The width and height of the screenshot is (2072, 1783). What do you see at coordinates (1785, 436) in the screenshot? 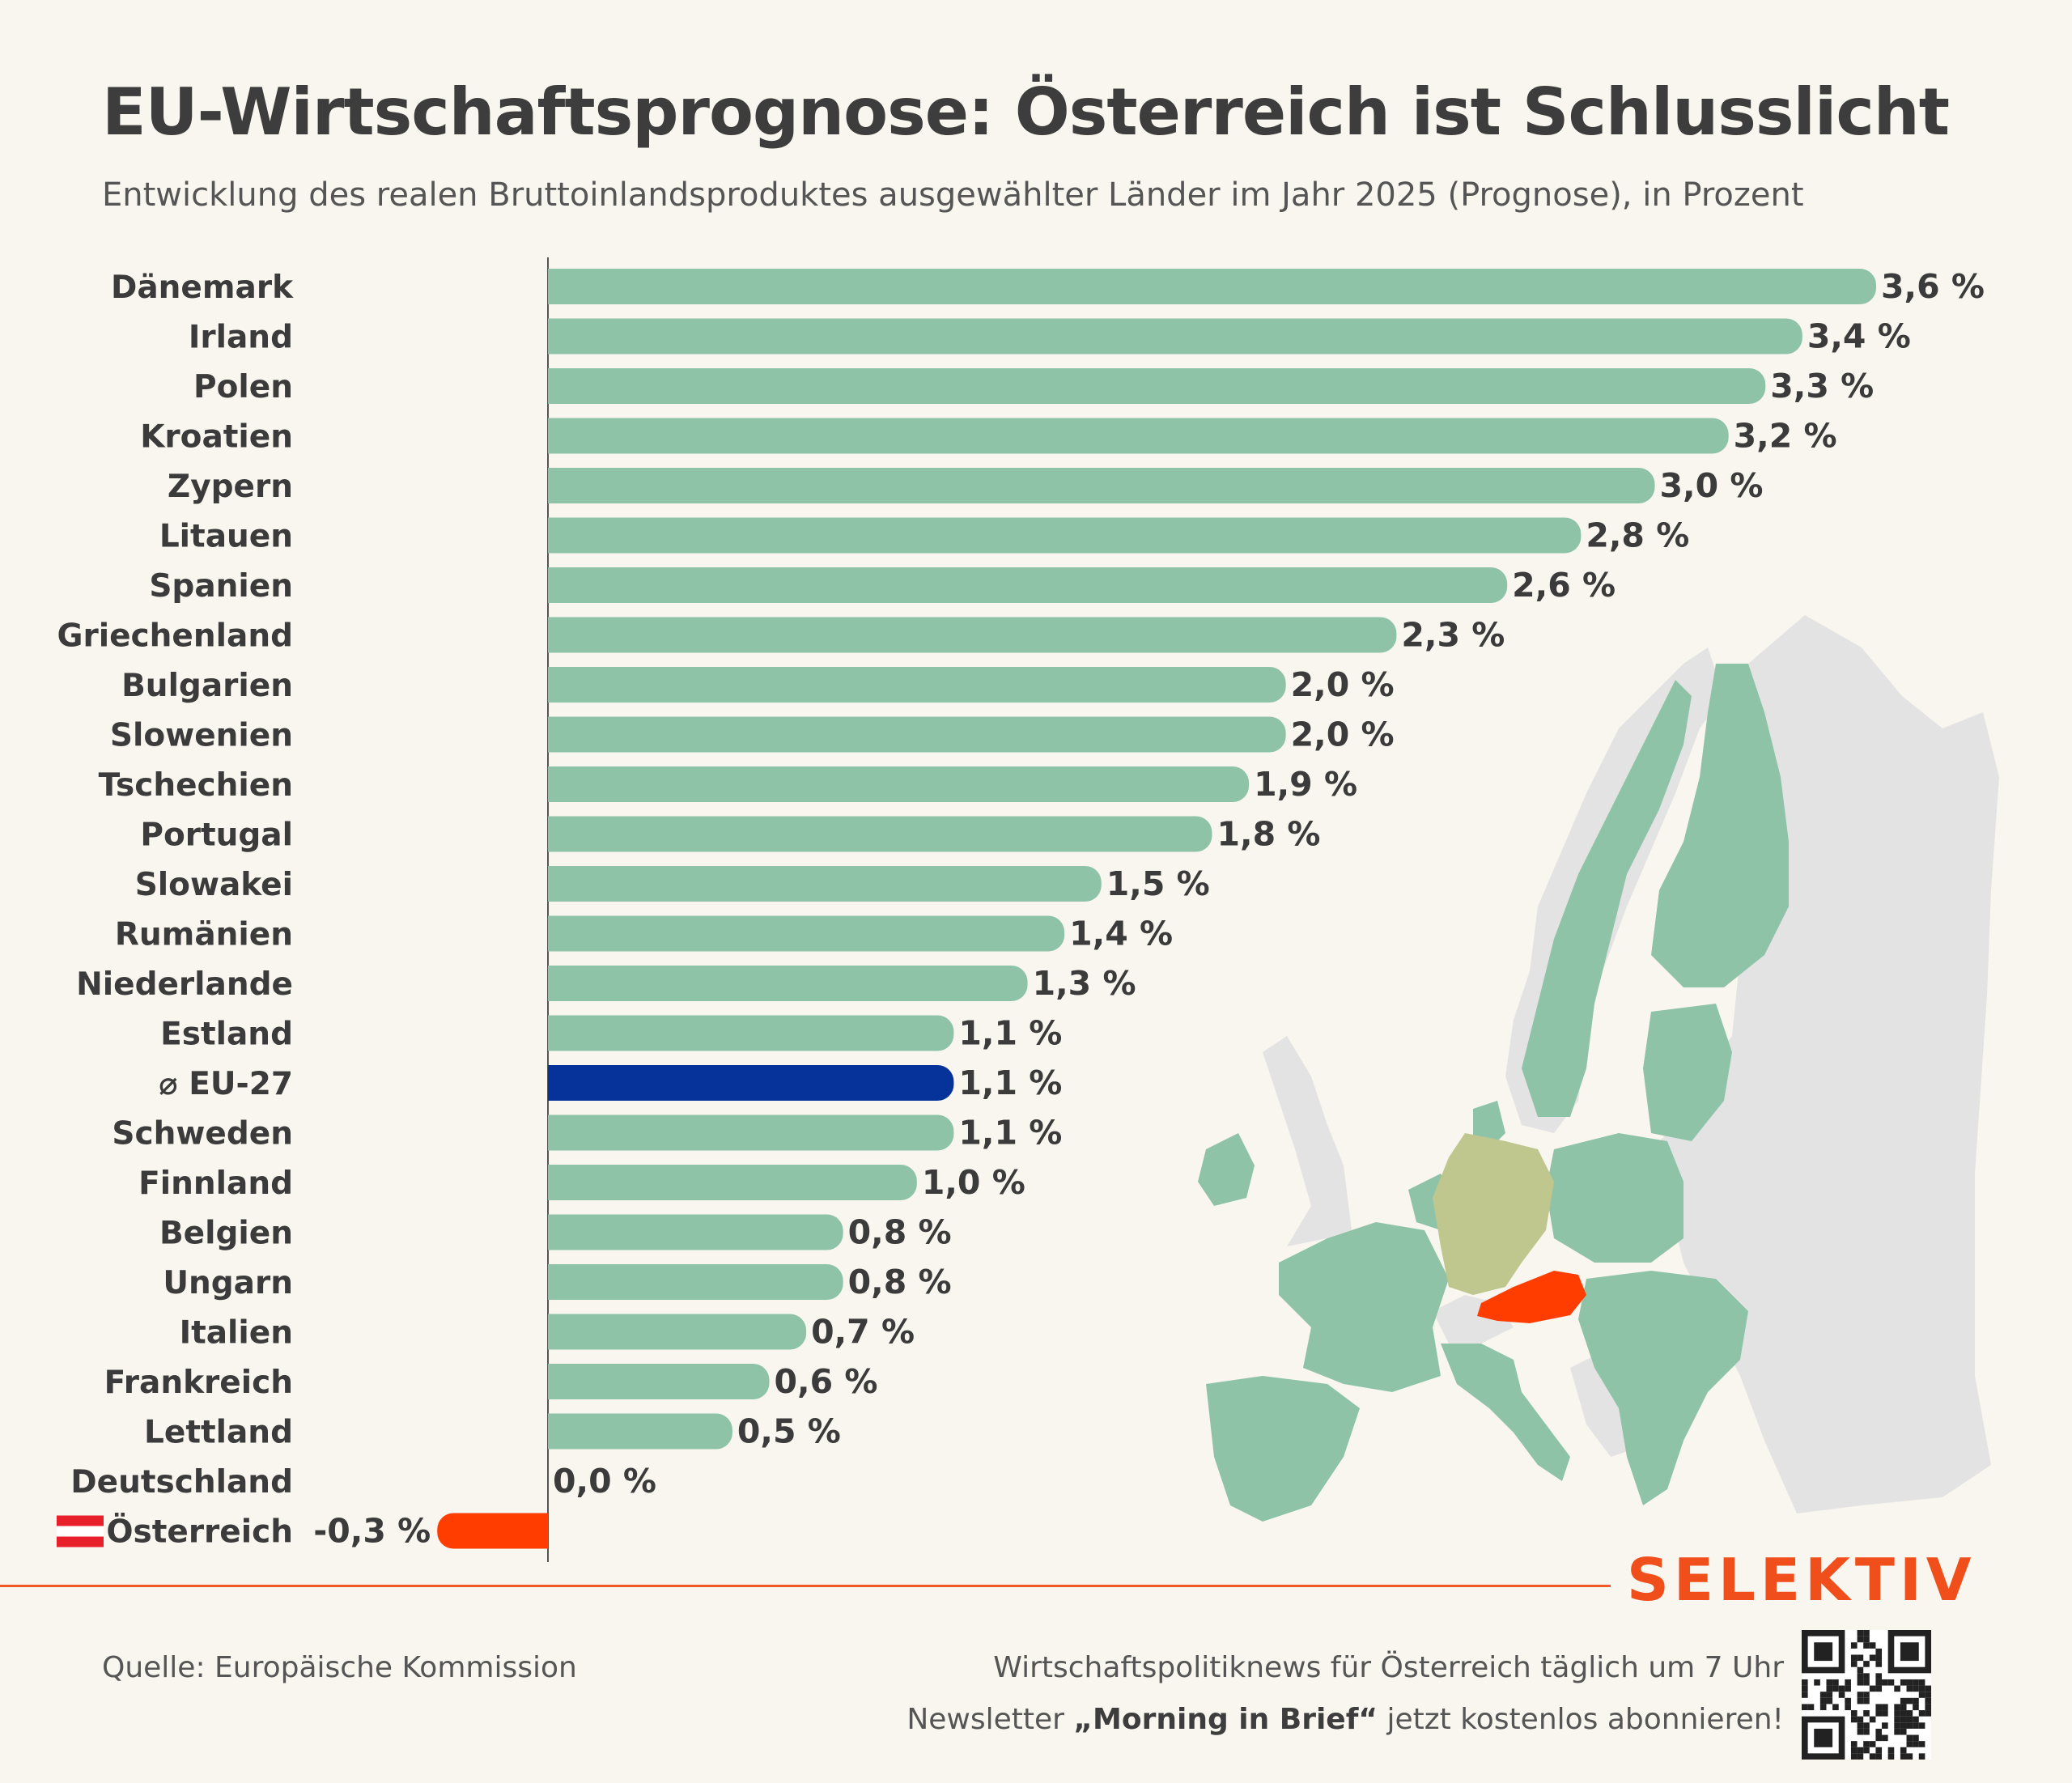
I see `value-label: 3,2 %` at bounding box center [1785, 436].